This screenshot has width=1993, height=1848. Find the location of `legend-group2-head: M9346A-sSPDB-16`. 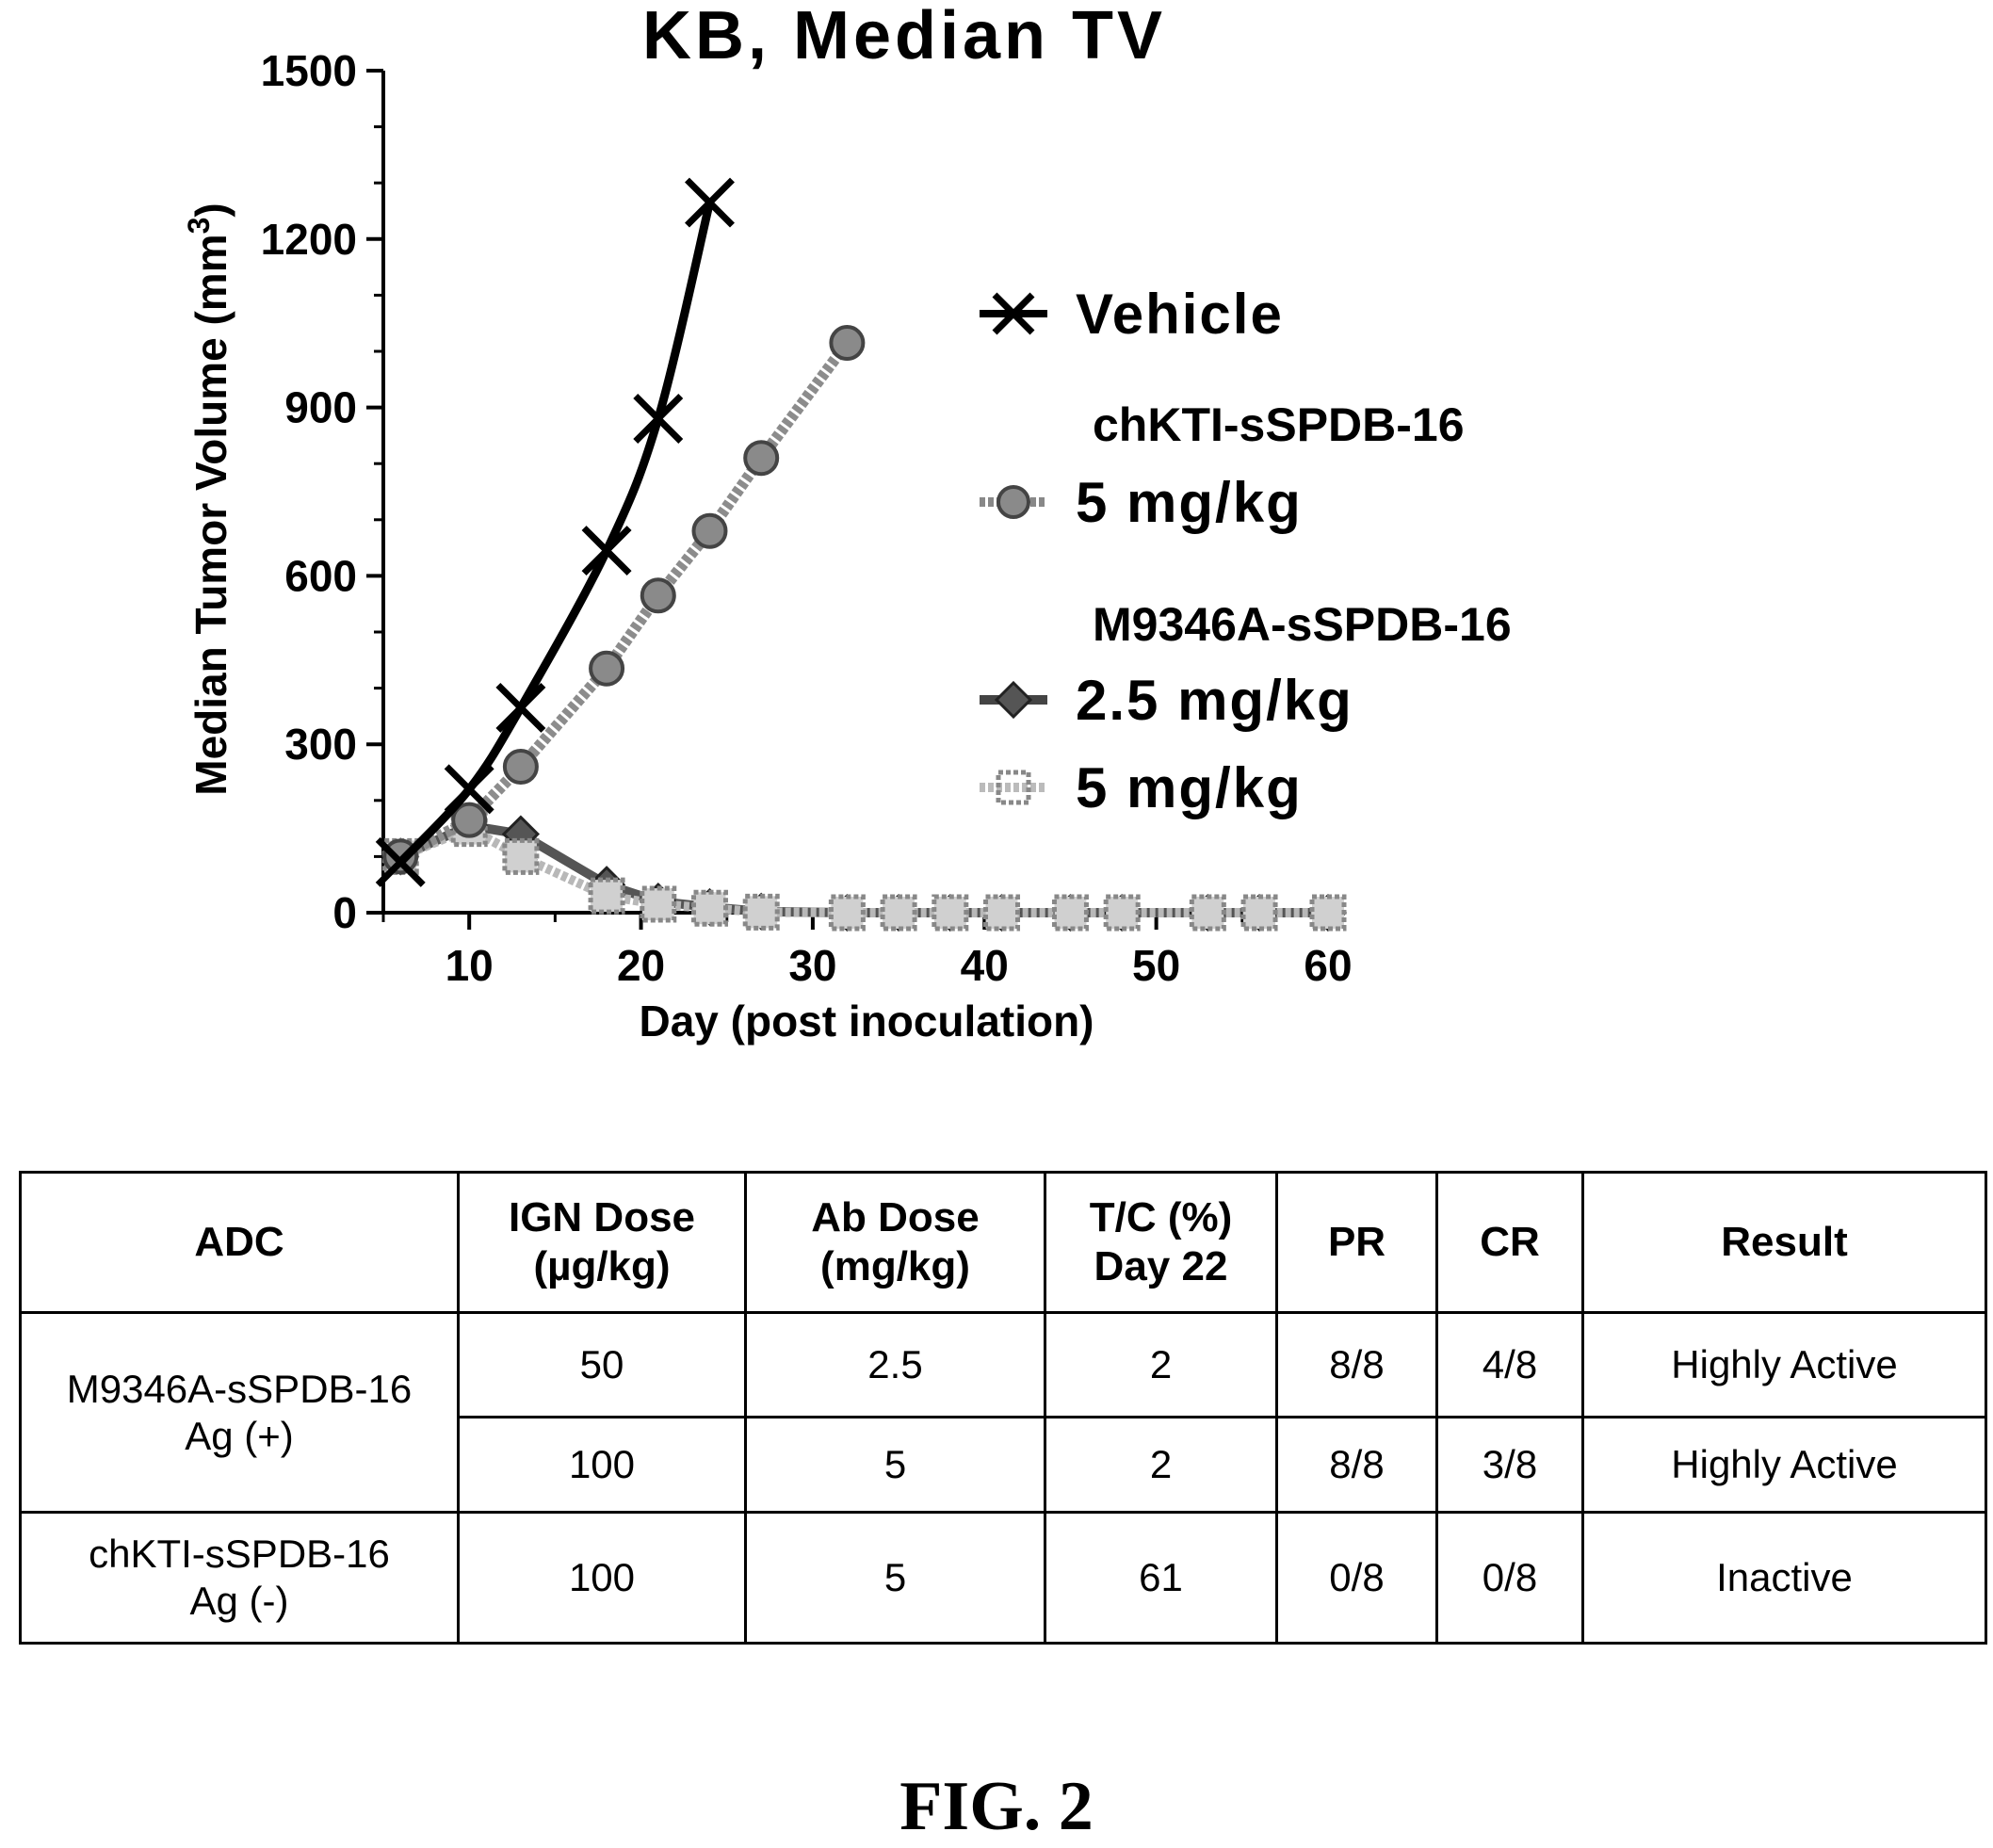

legend-group2-head: M9346A-sSPDB-16 is located at coordinates (1302, 624).